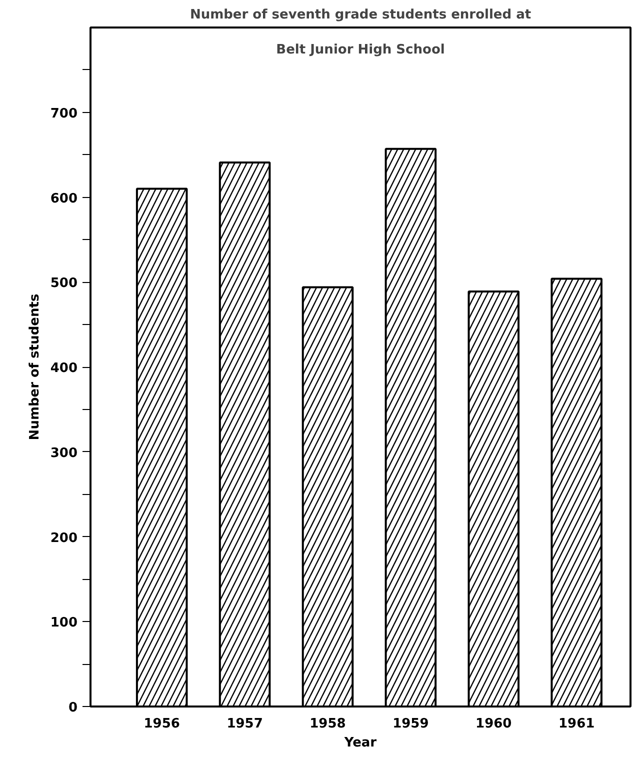 The height and width of the screenshot is (776, 636). What do you see at coordinates (494, 724) in the screenshot?
I see `x-tick-label: 1960` at bounding box center [494, 724].